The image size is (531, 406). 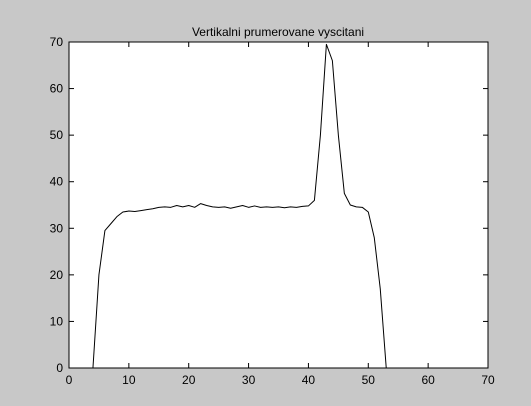 I want to click on y-tick-label: 30, so click(x=57, y=228).